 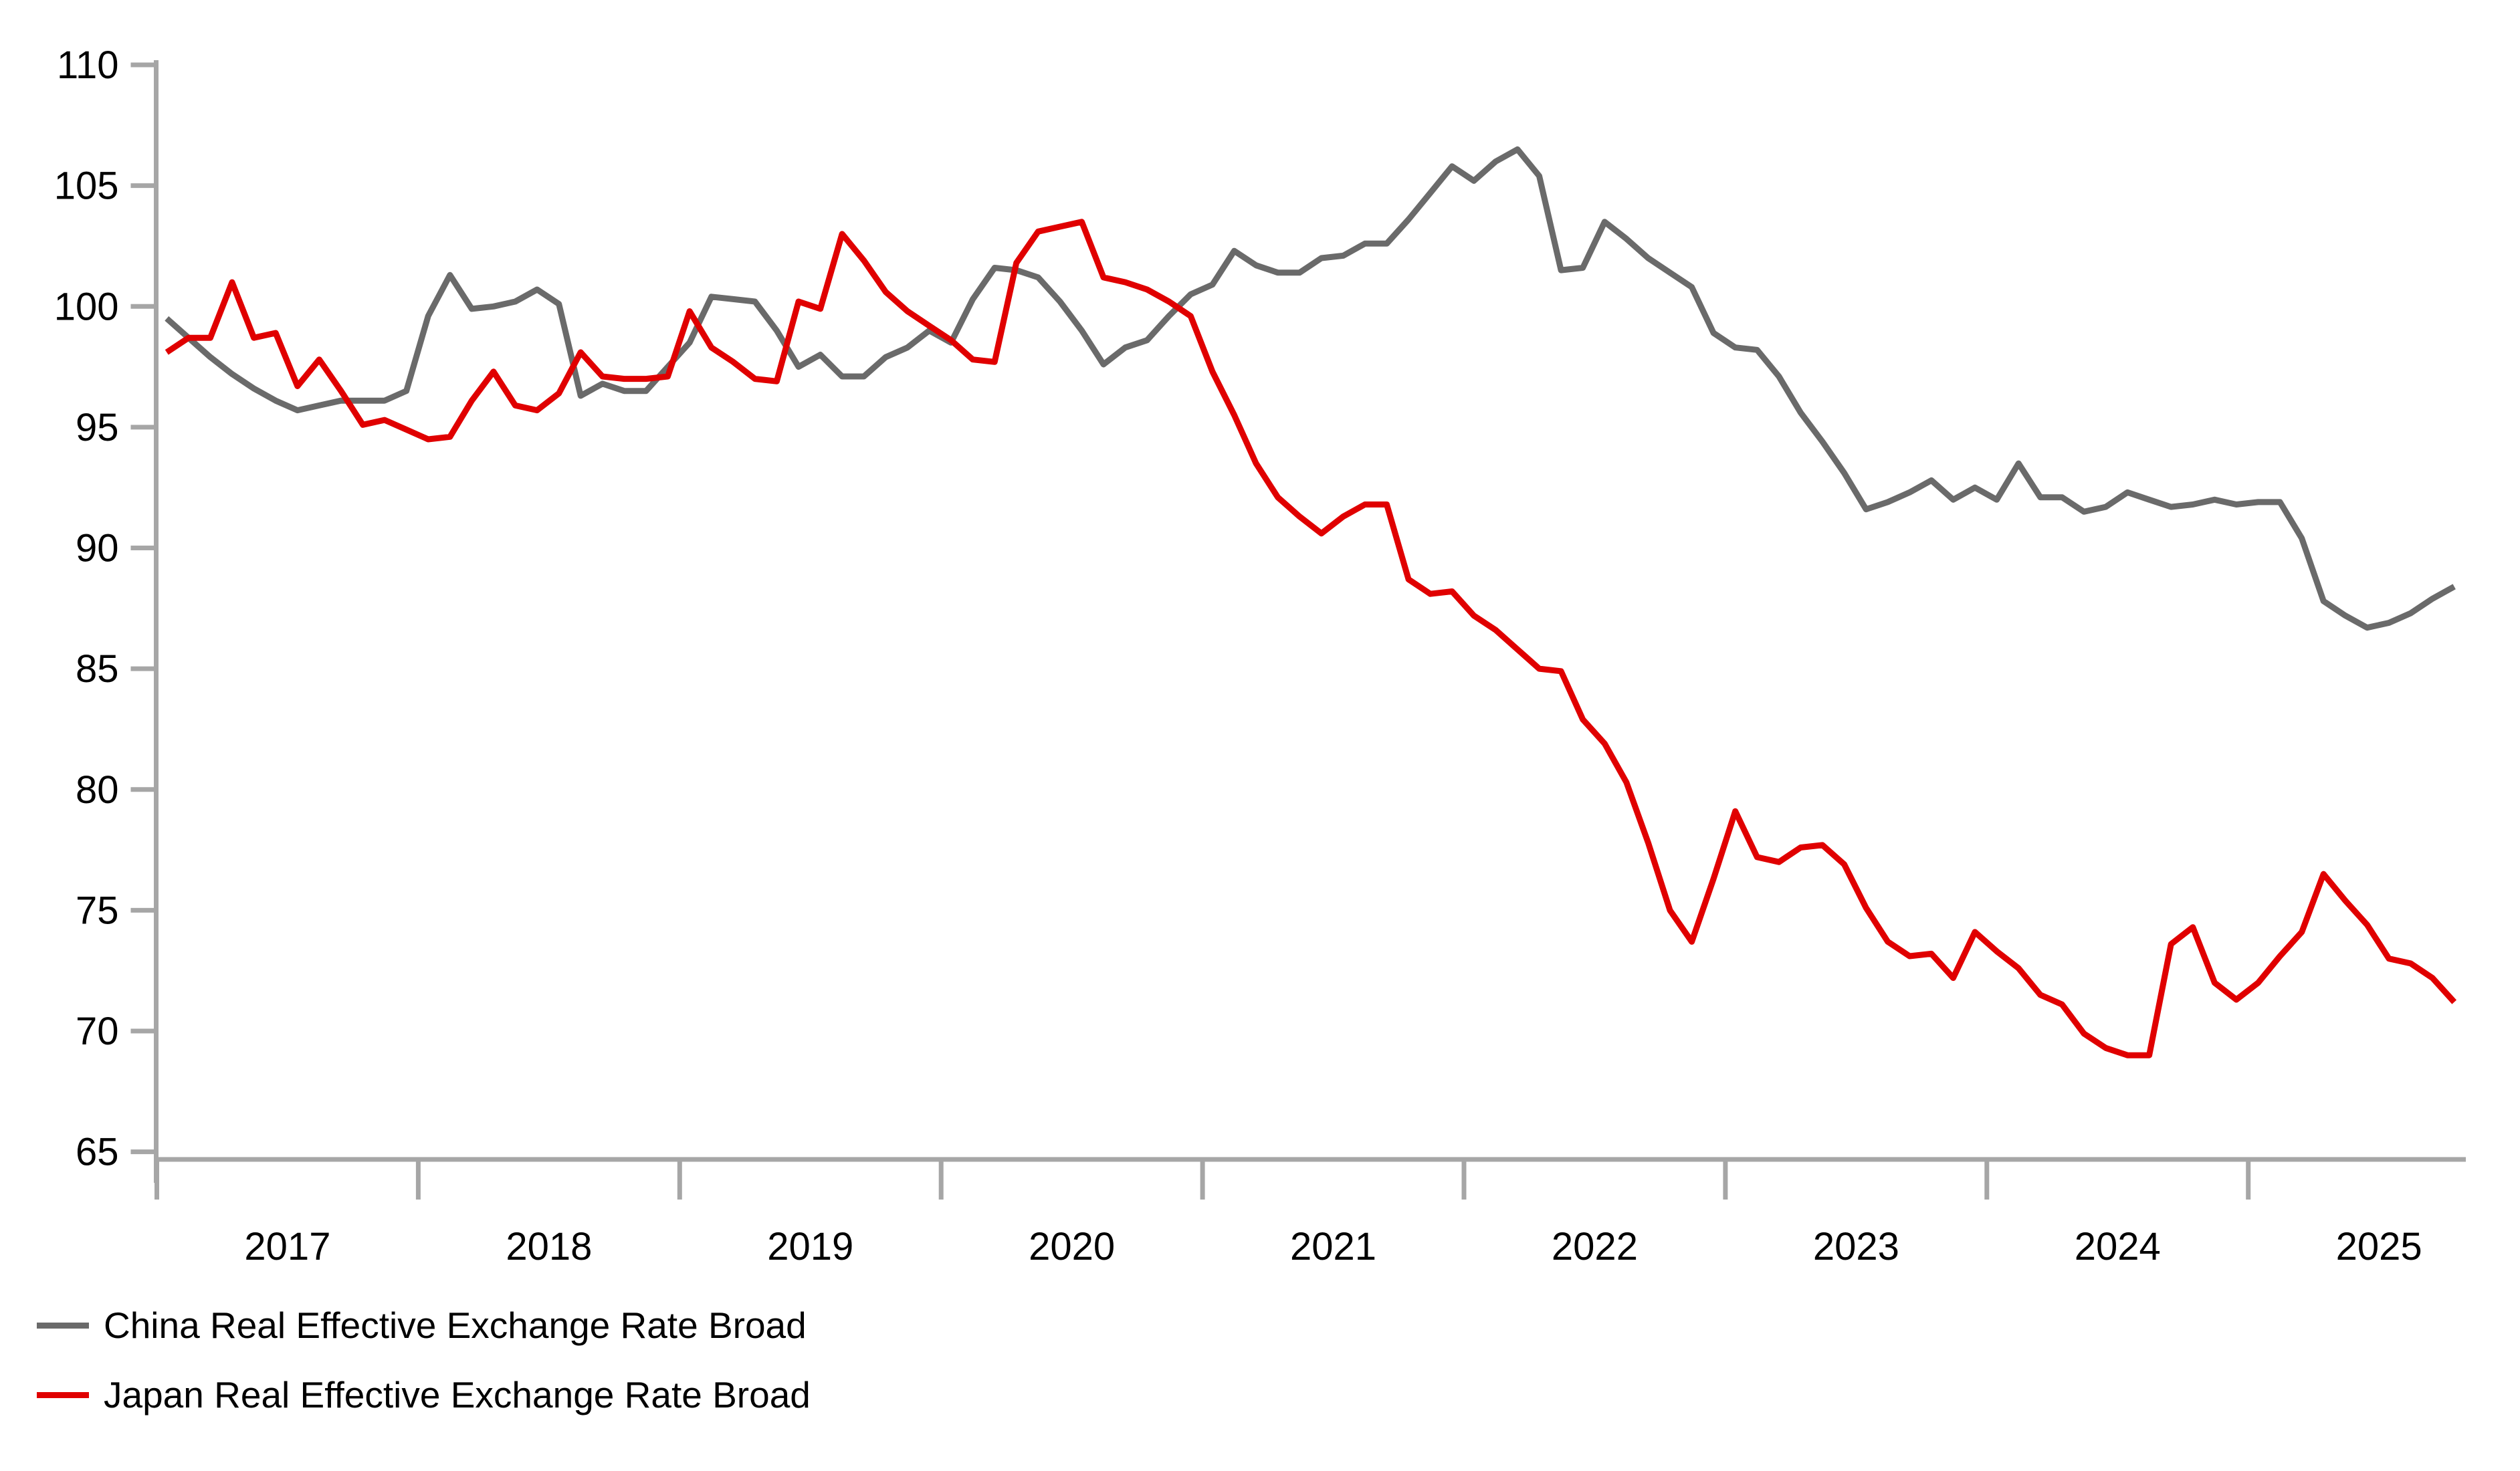 I want to click on legend-item-japan: Japan Real Effective Exchange Rate Broad, so click(x=424, y=1394).